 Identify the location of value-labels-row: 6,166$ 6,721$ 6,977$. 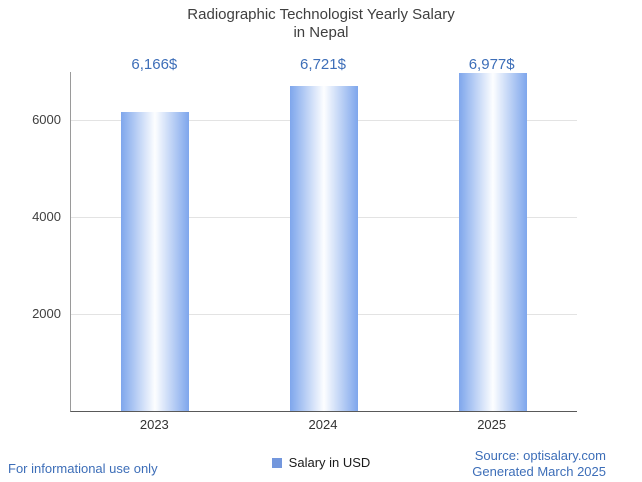
(323, 65).